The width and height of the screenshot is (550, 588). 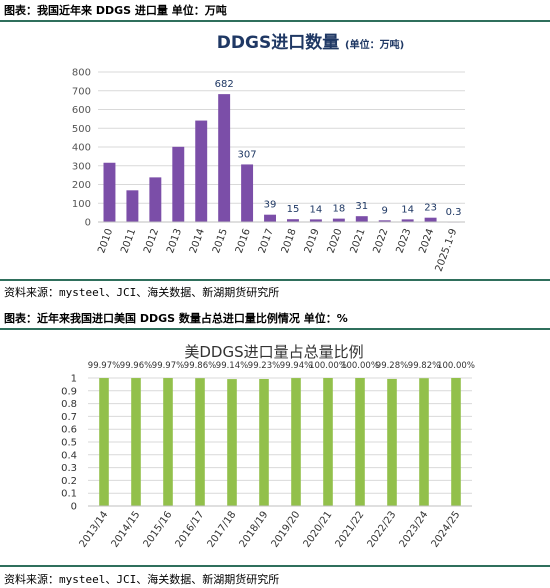 What do you see at coordinates (69, 455) in the screenshot?
I see `chart2-y-tick-label: 0.4` at bounding box center [69, 455].